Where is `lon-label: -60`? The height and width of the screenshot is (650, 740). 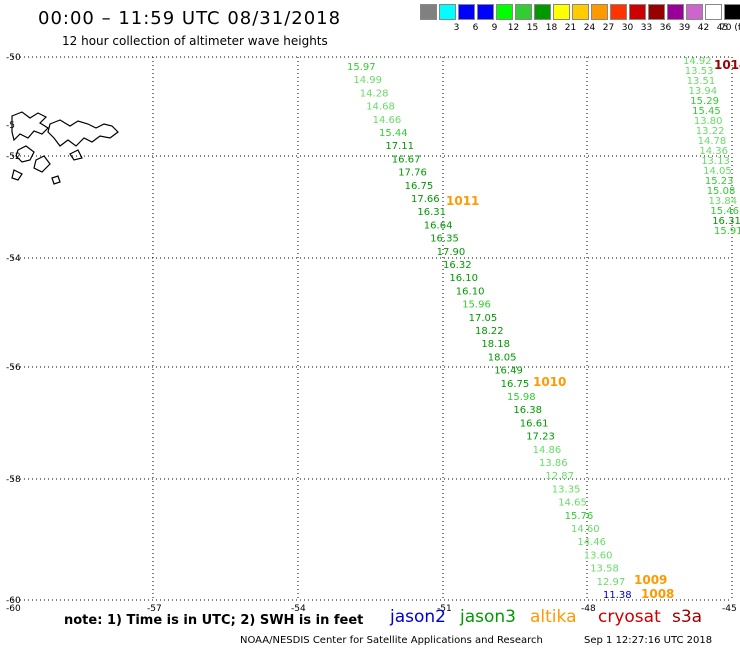
lon-label: -60 is located at coordinates (13, 609).